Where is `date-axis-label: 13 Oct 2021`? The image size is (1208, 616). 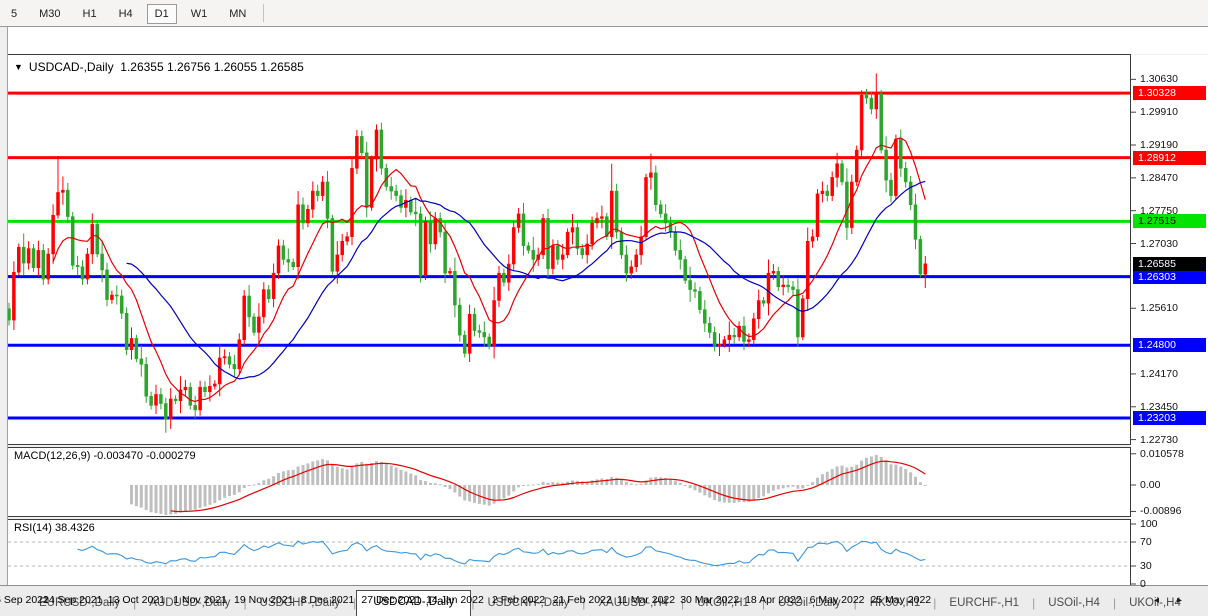 date-axis-label: 13 Oct 2021 is located at coordinates (136, 600).